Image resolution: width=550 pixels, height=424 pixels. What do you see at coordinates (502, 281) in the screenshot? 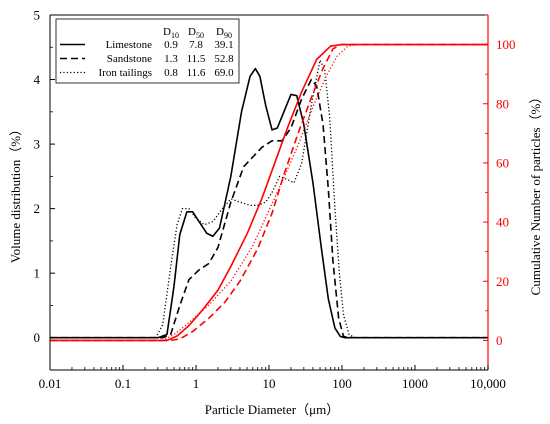
I see `y-right-tick-label: 20` at bounding box center [502, 281].